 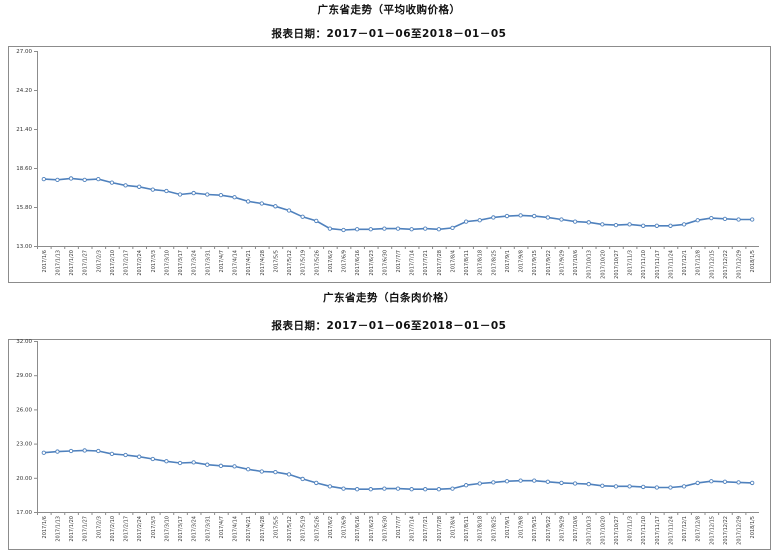 I want to click on x-tick-label: 2017/12/1, so click(x=685, y=529).